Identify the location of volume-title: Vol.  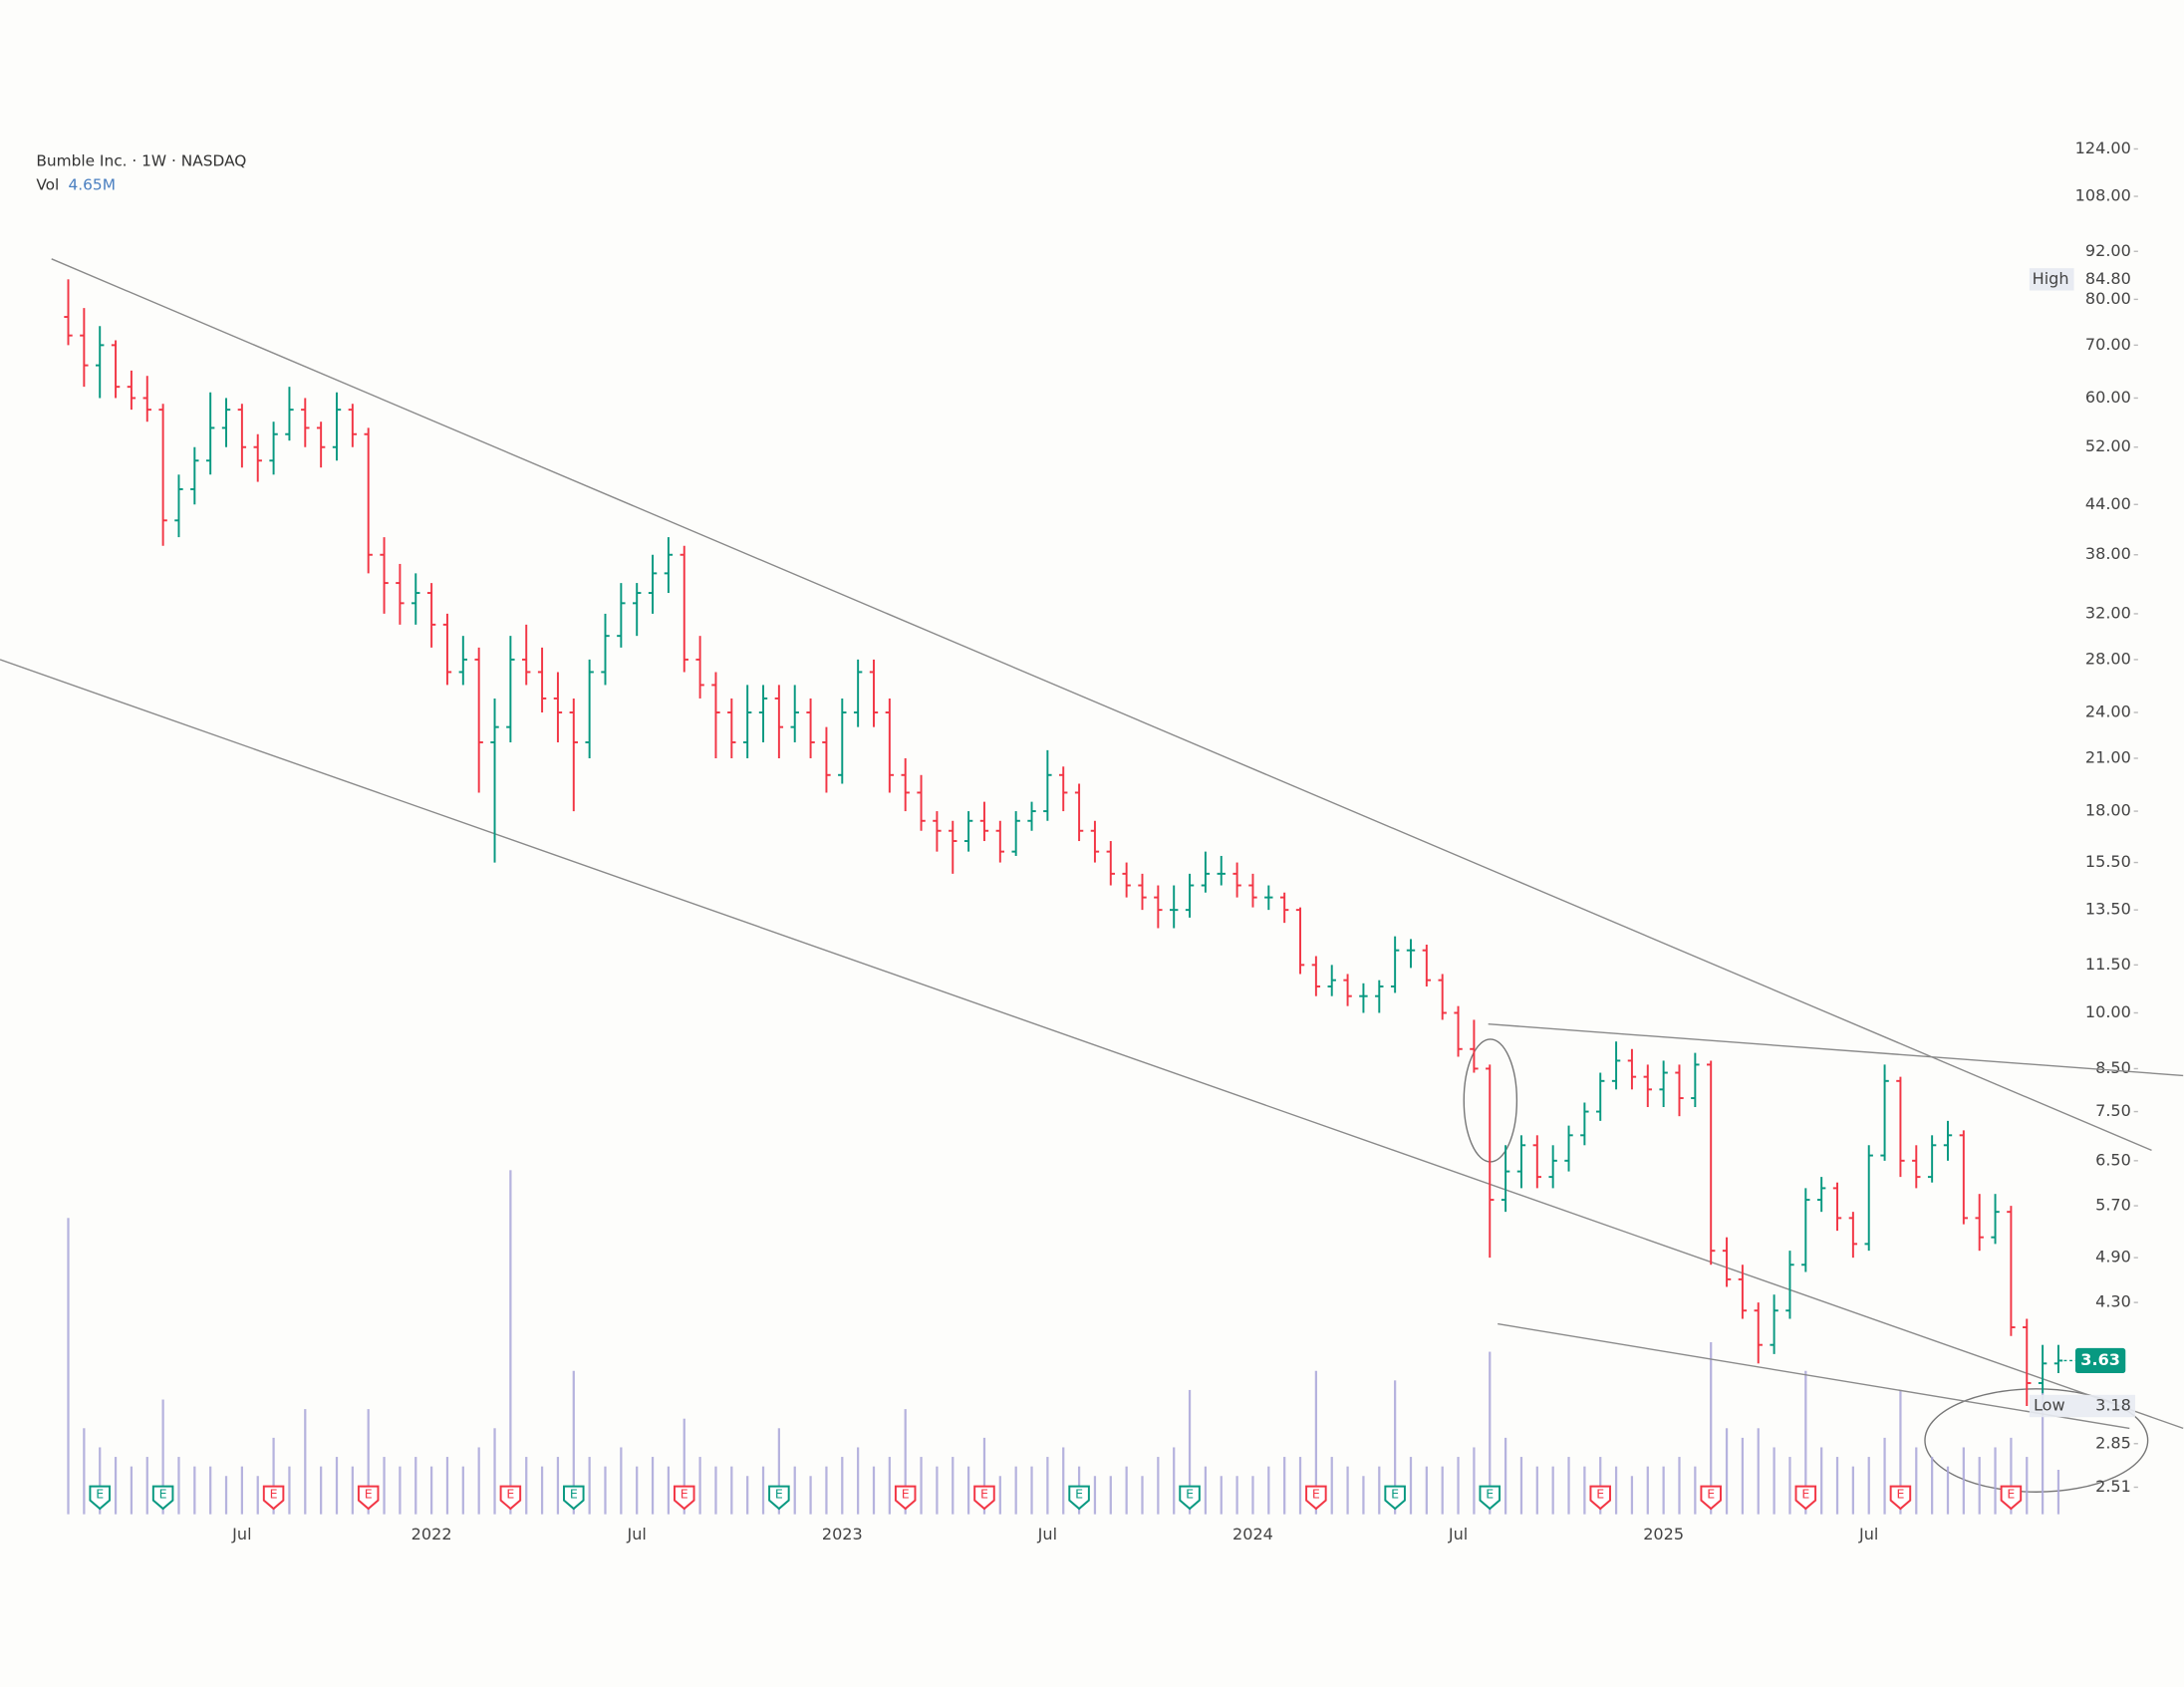
(47, 184).